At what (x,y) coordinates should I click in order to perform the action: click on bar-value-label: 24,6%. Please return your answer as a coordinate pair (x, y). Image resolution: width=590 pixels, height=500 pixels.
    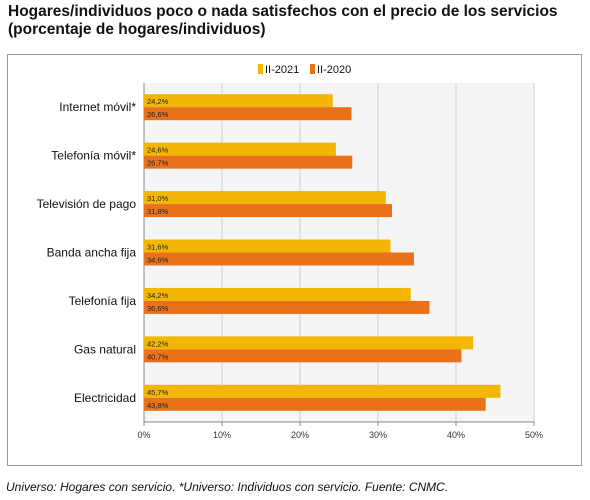
    Looking at the image, I should click on (158, 150).